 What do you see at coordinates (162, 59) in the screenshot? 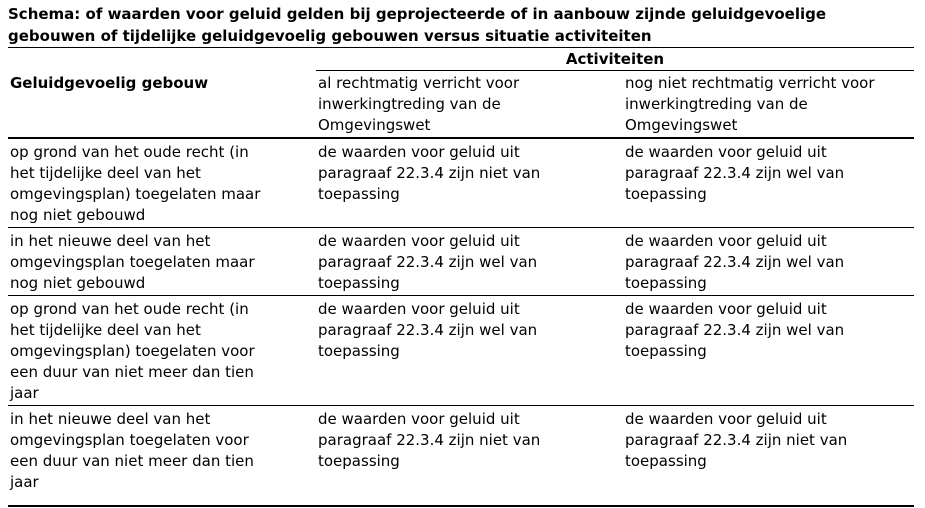
I see `empty-header-cell` at bounding box center [162, 59].